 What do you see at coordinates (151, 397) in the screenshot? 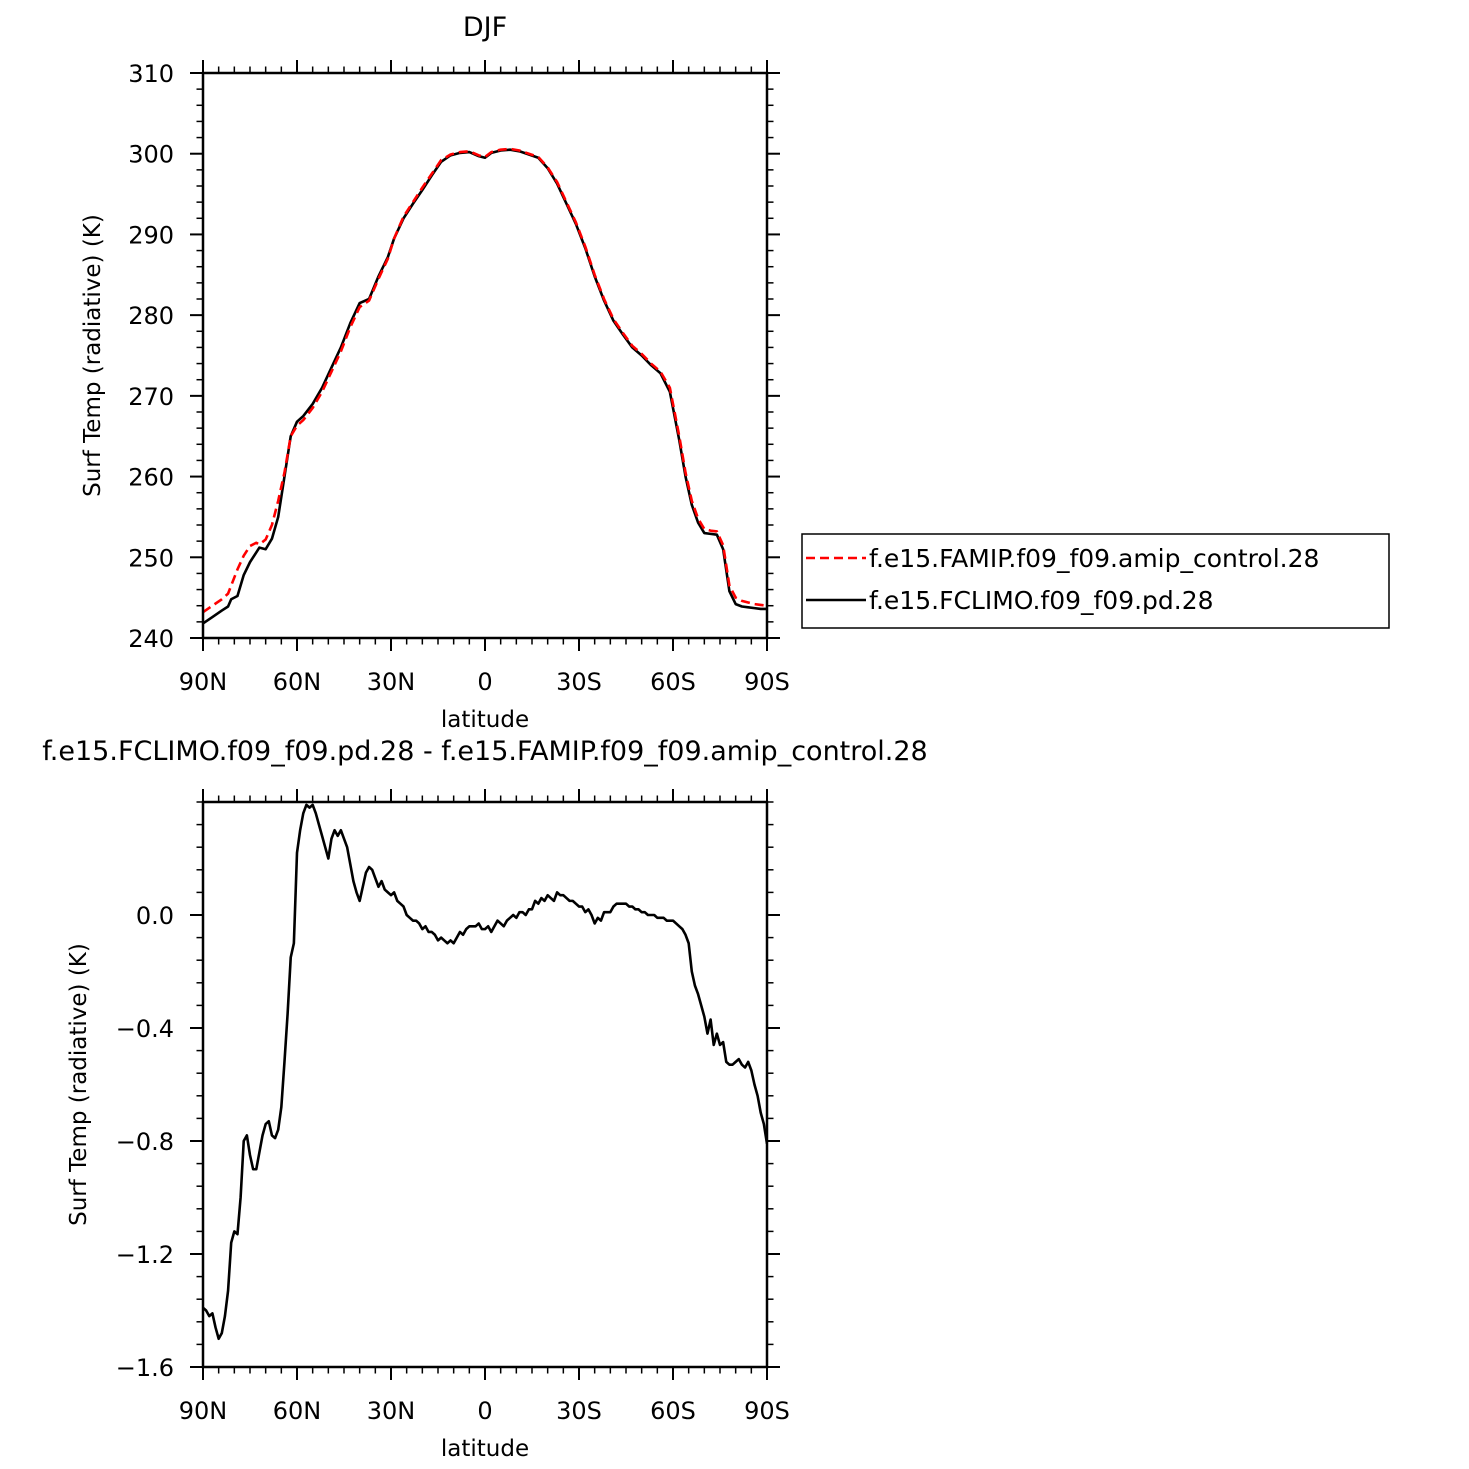
I see `y-tick-label: 270` at bounding box center [151, 397].